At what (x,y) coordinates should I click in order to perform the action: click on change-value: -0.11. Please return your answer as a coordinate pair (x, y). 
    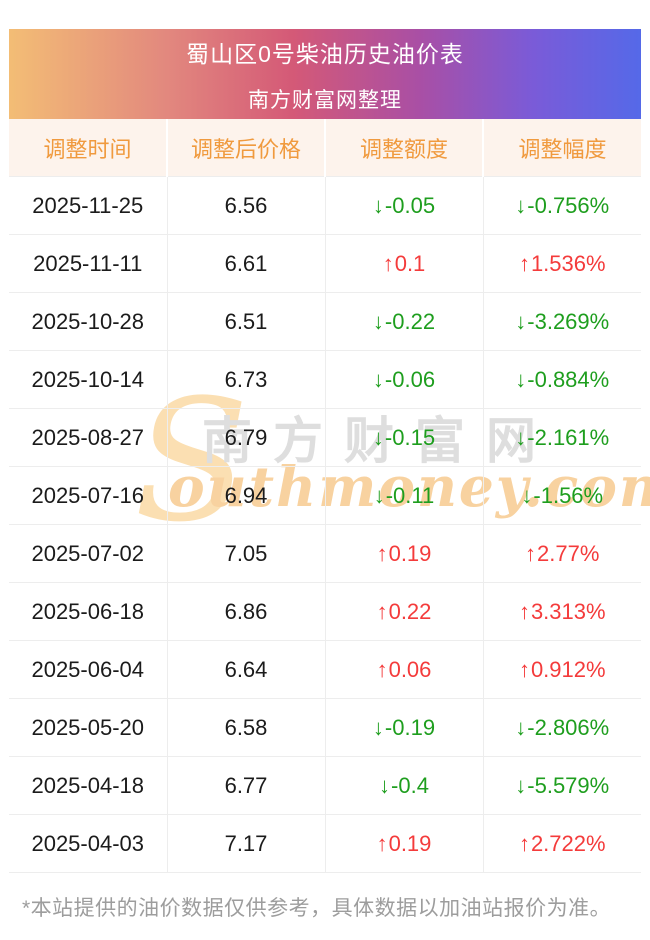
    Looking at the image, I should click on (410, 495).